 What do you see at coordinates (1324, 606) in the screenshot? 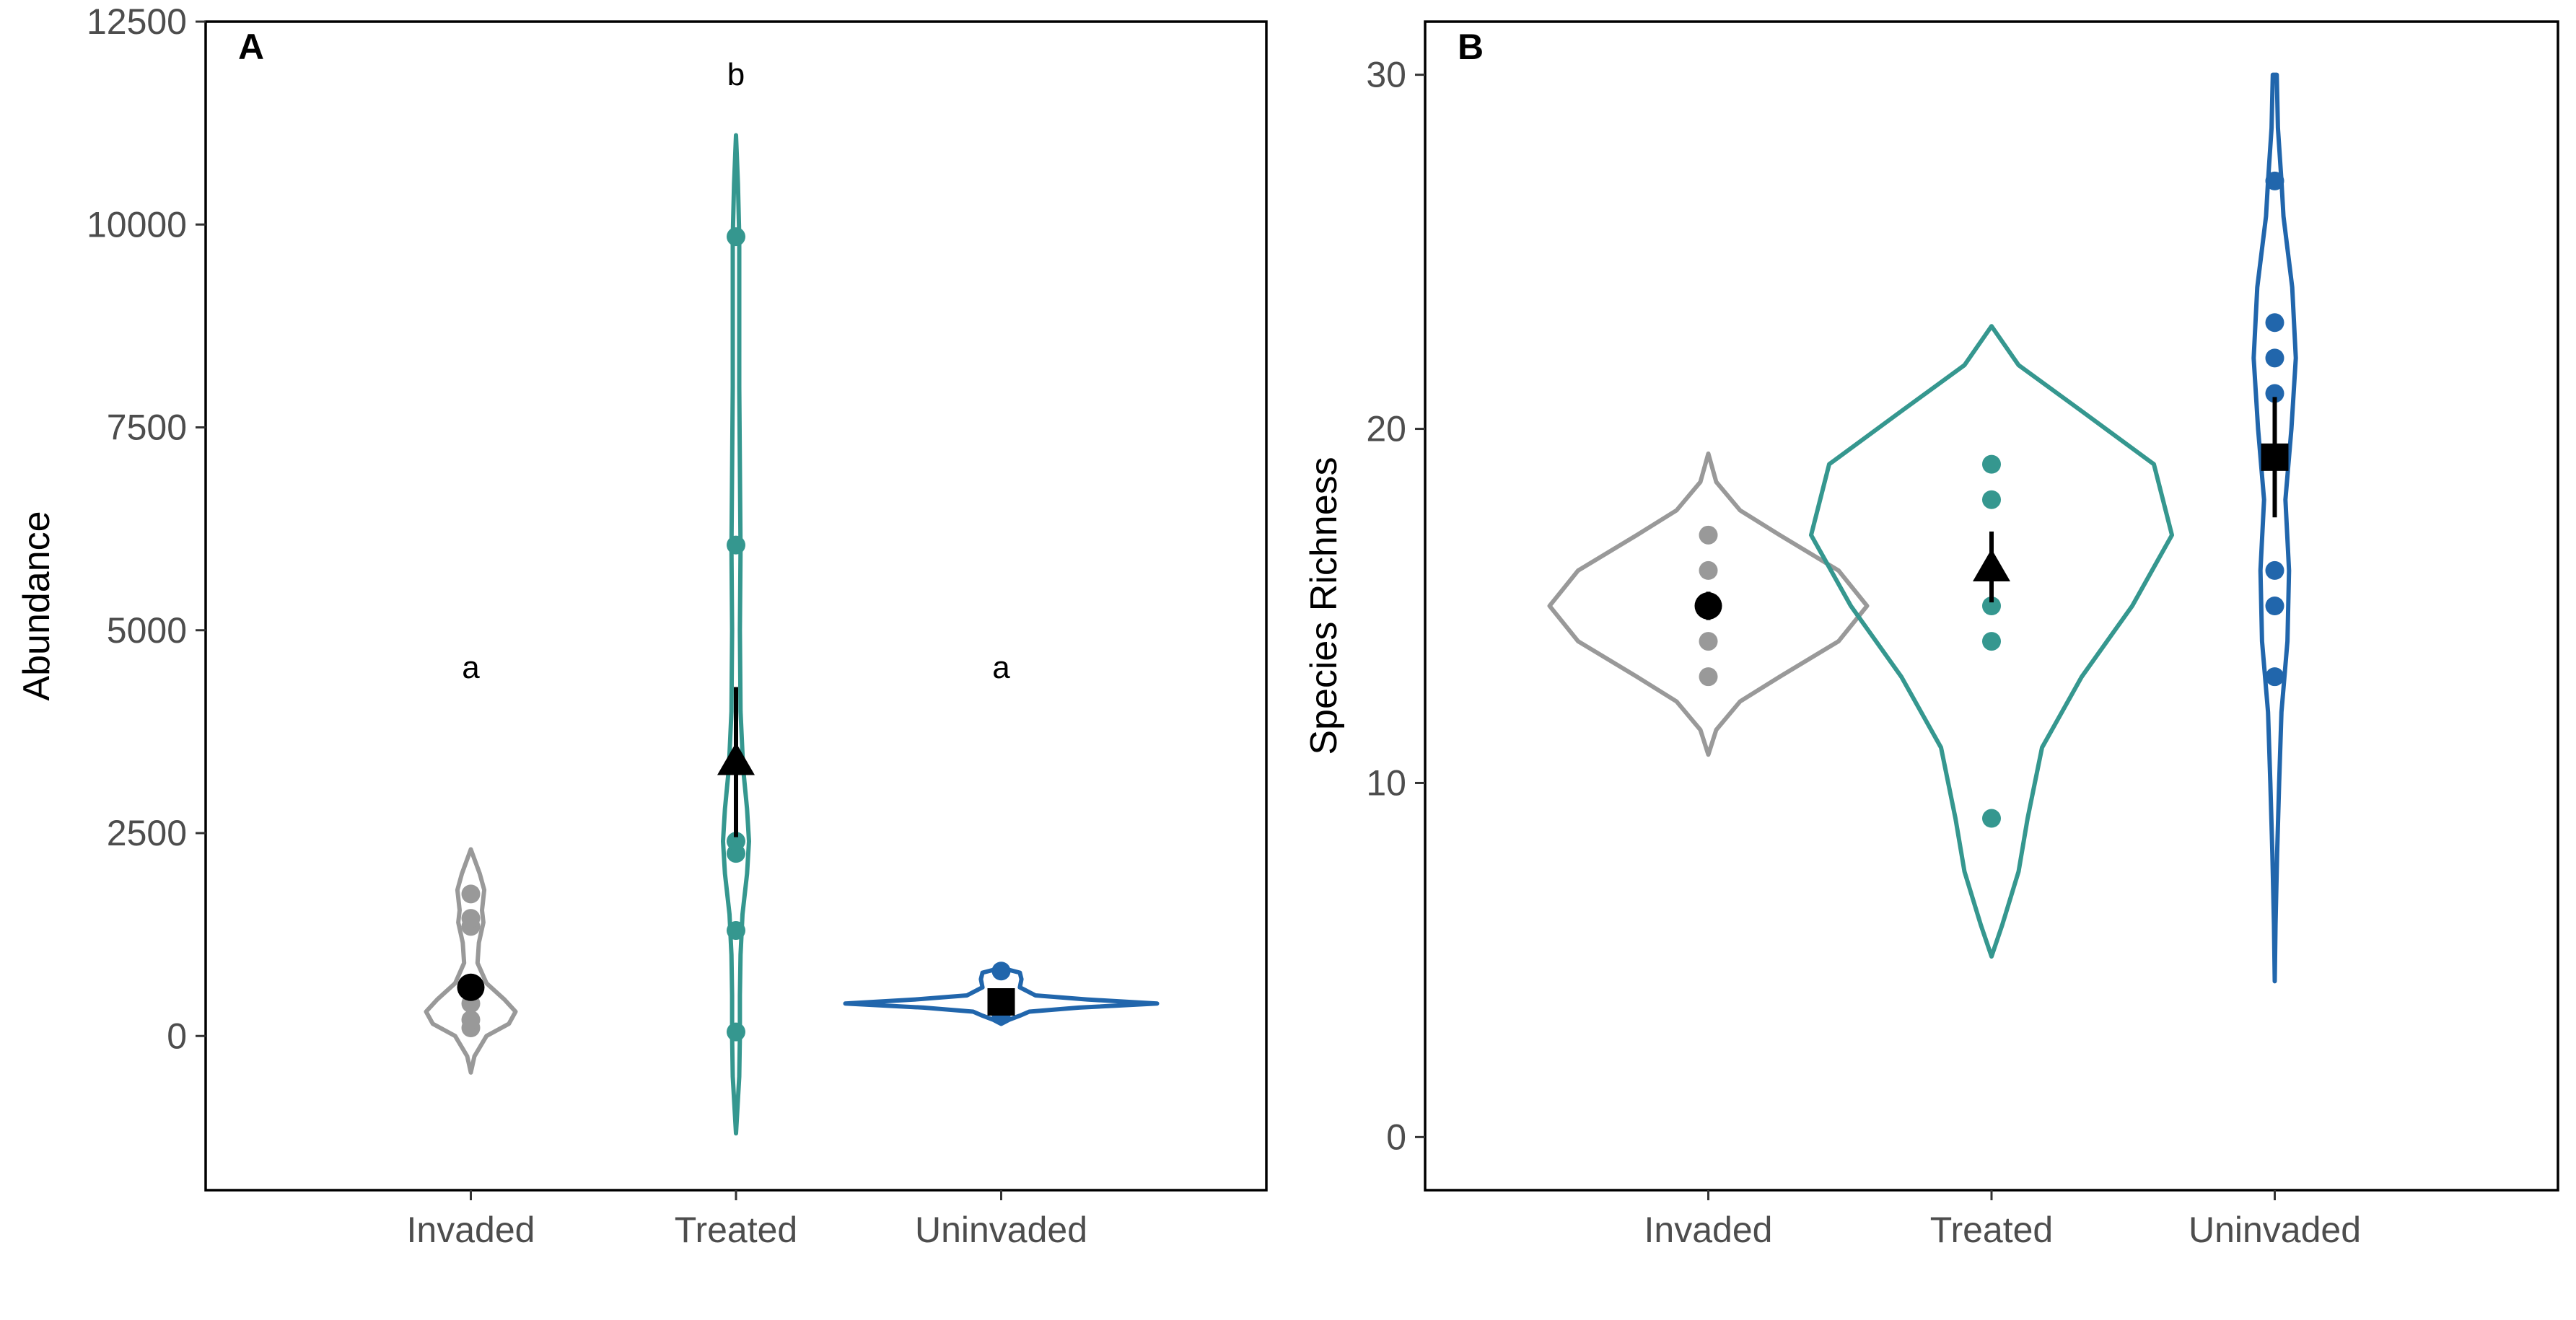
I see `y-axis-title: Species Richness` at bounding box center [1324, 606].